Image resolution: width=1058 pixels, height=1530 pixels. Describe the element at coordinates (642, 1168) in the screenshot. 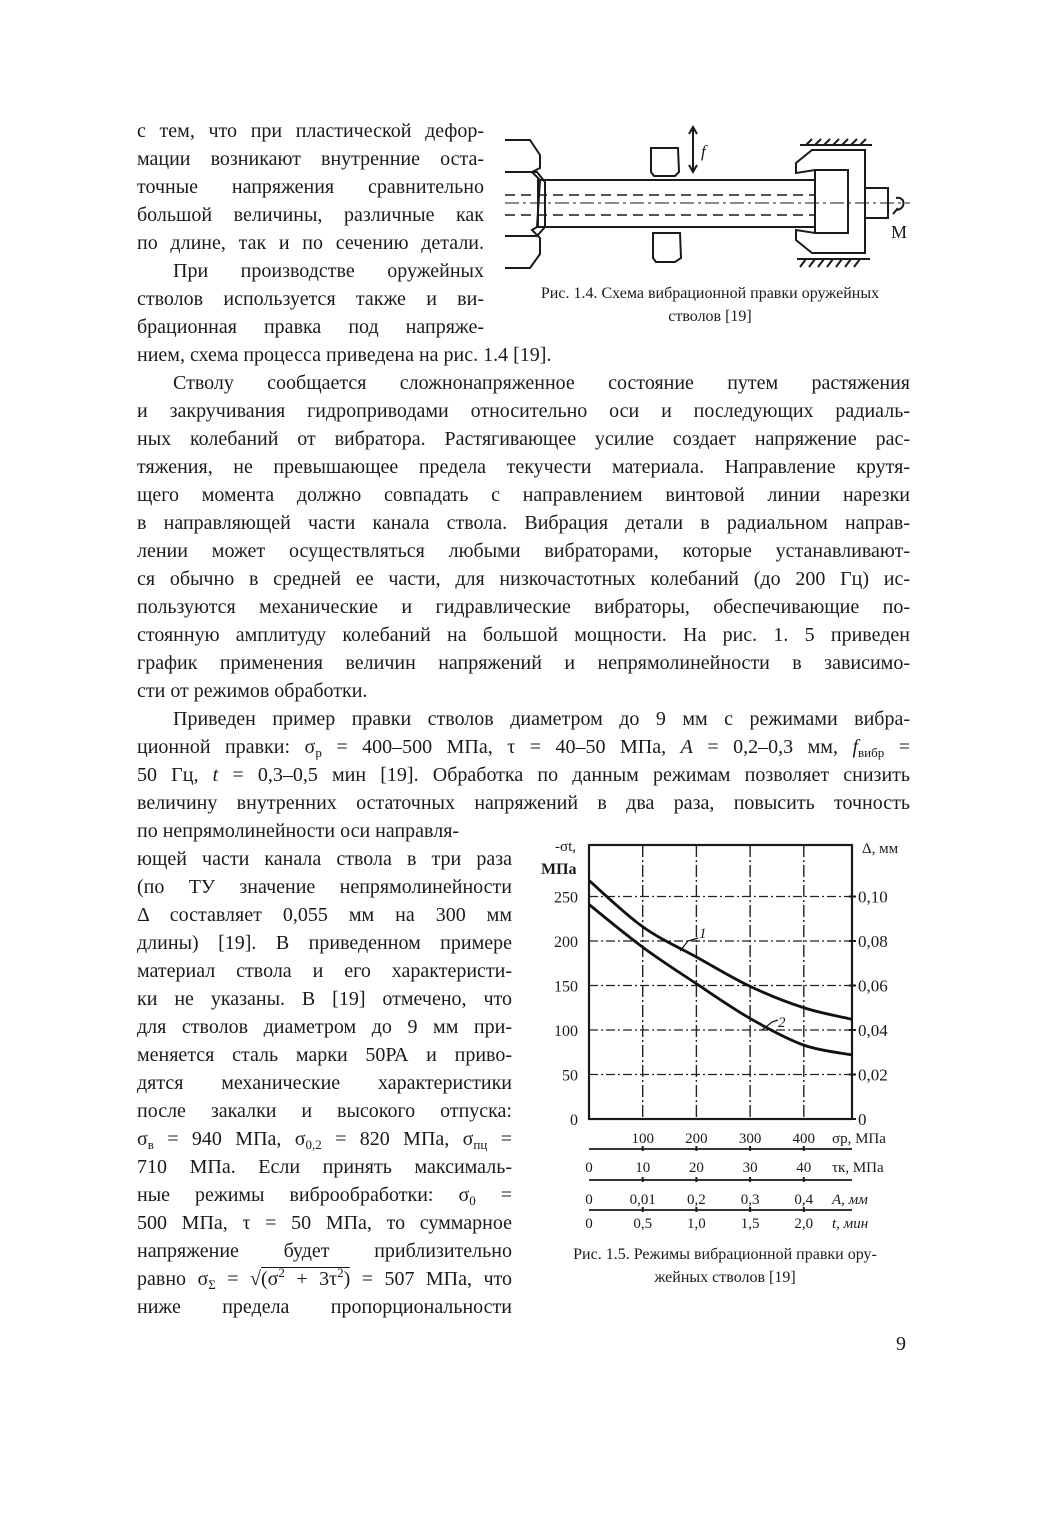

I see `x-axis-tick-label: 10` at that location.